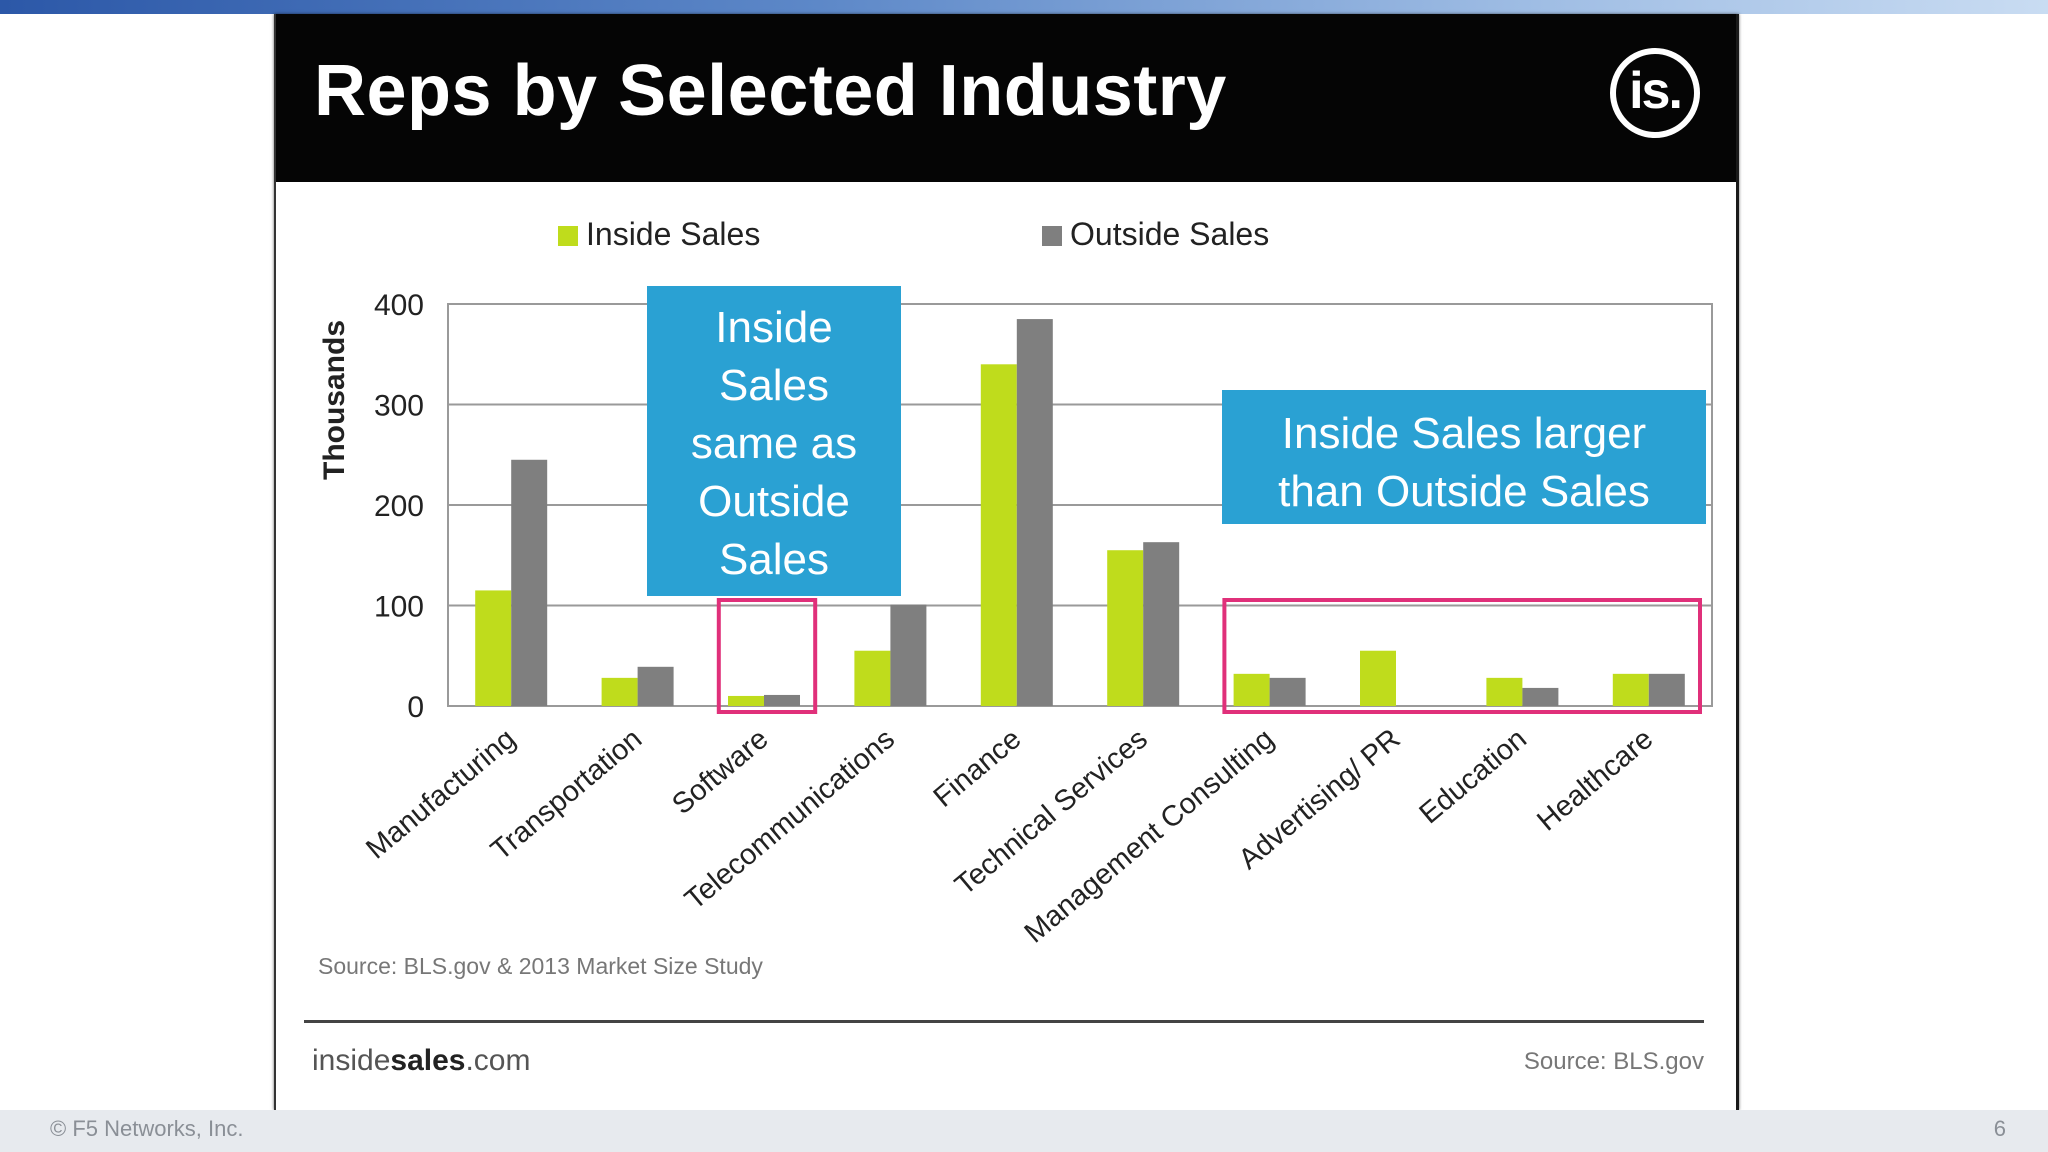 This screenshot has height=1152, width=2048. I want to click on legend-swatch-inside, so click(568, 236).